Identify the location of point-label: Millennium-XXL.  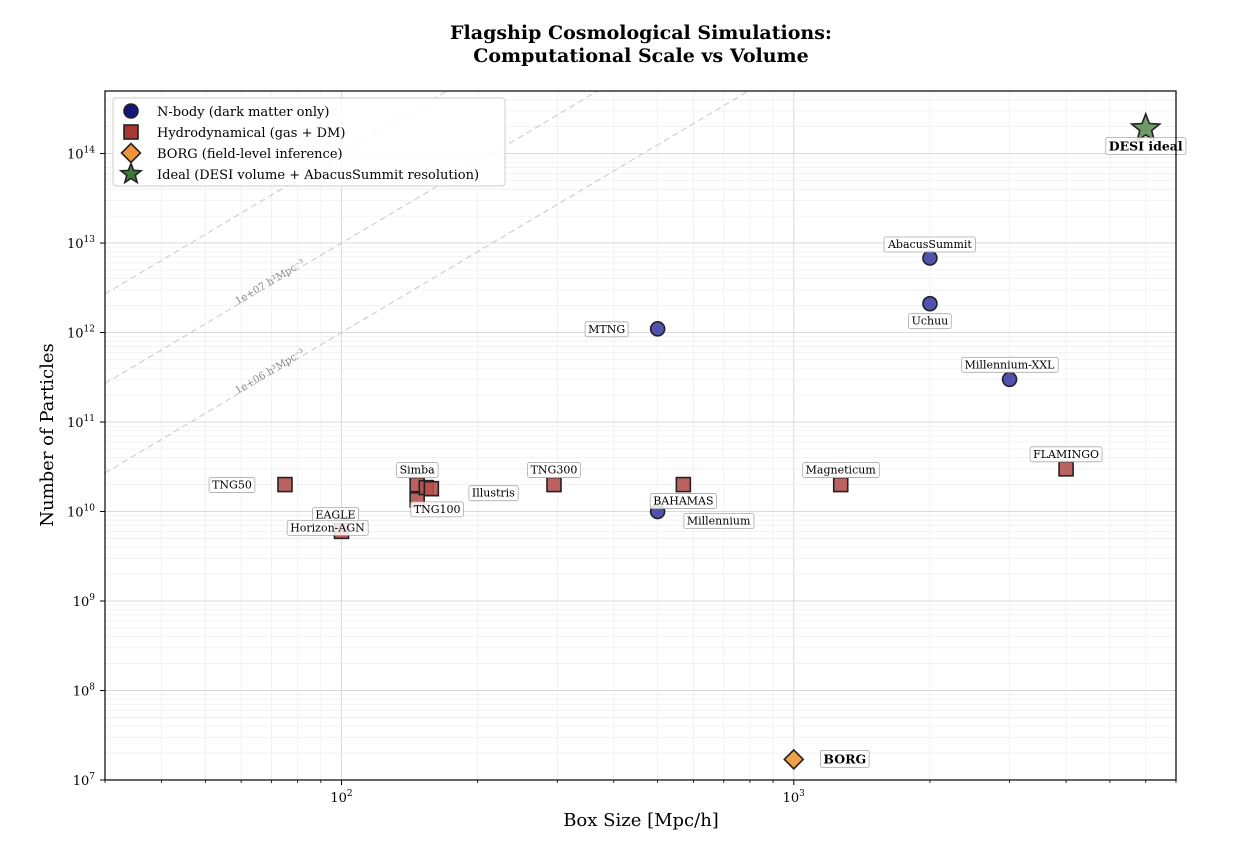
(1010, 364).